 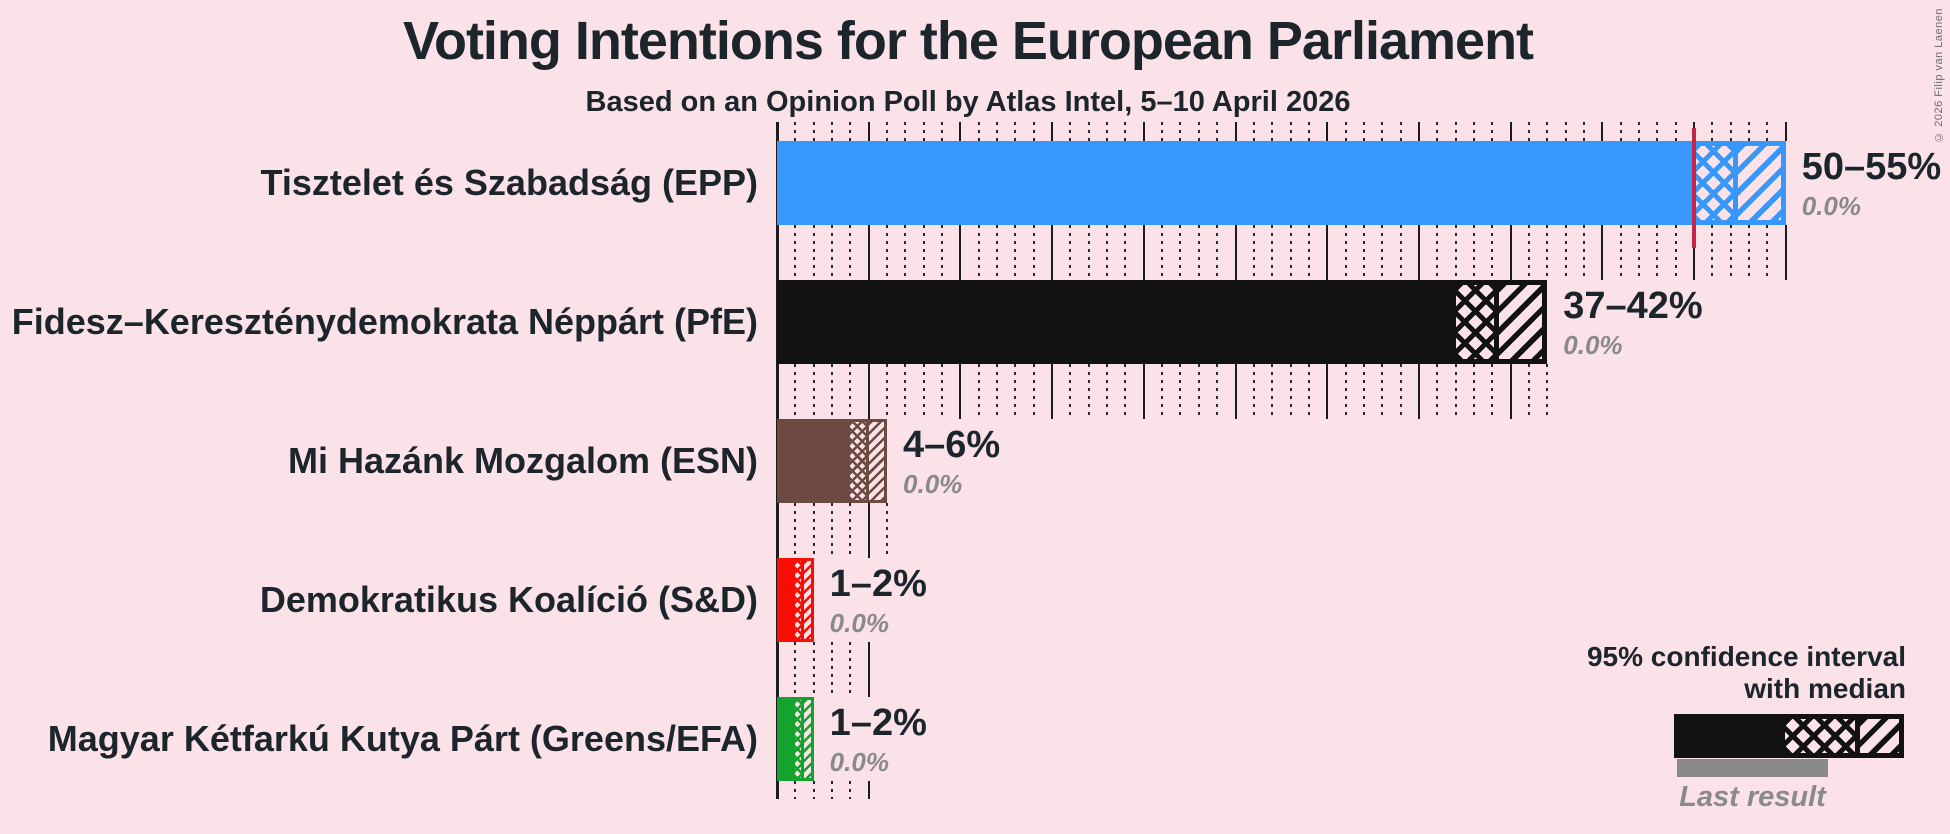 What do you see at coordinates (508, 599) in the screenshot?
I see `party-label: Demokratikus Koalíció (S&D)` at bounding box center [508, 599].